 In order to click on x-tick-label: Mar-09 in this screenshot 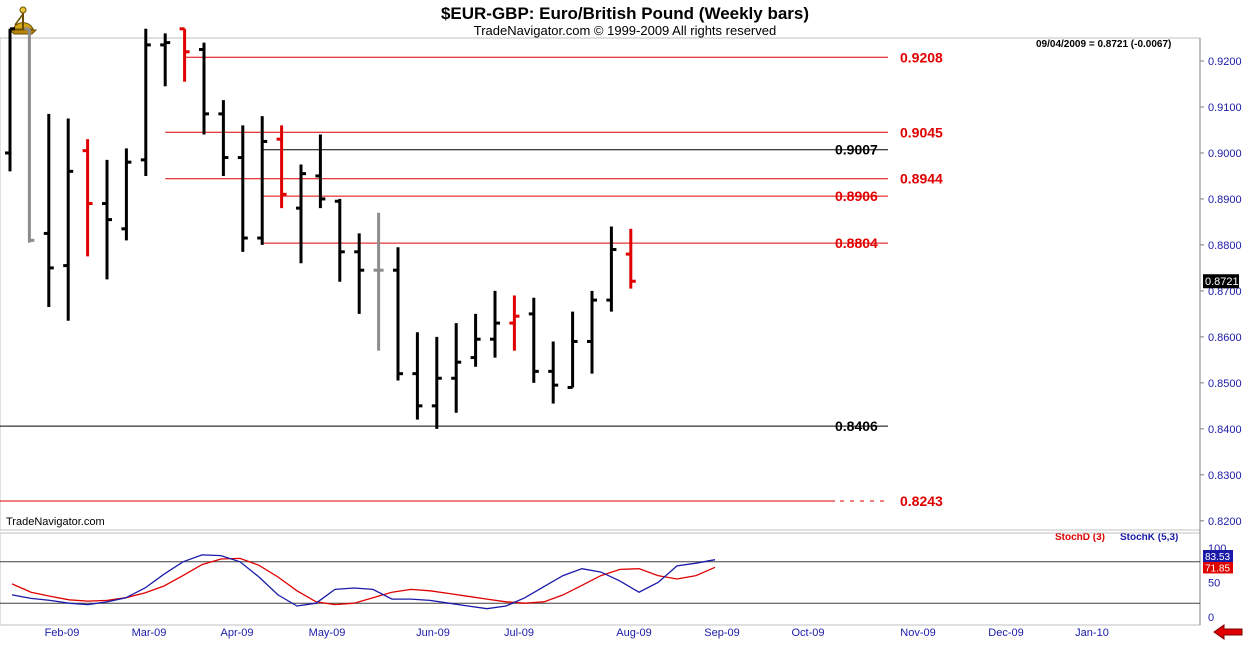, I will do `click(149, 633)`.